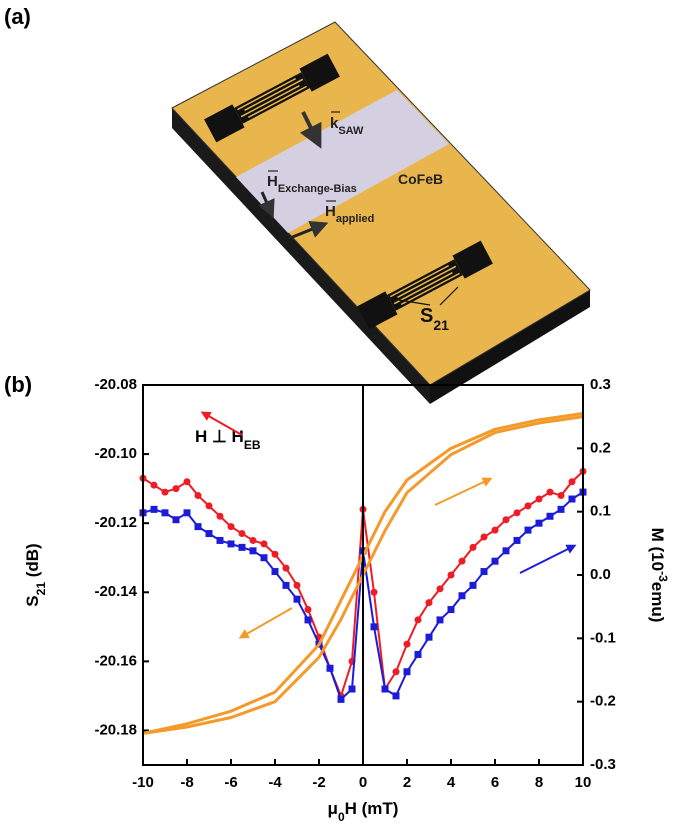  Describe the element at coordinates (115, 384) in the screenshot. I see `y-tick-label: -20.08` at that location.